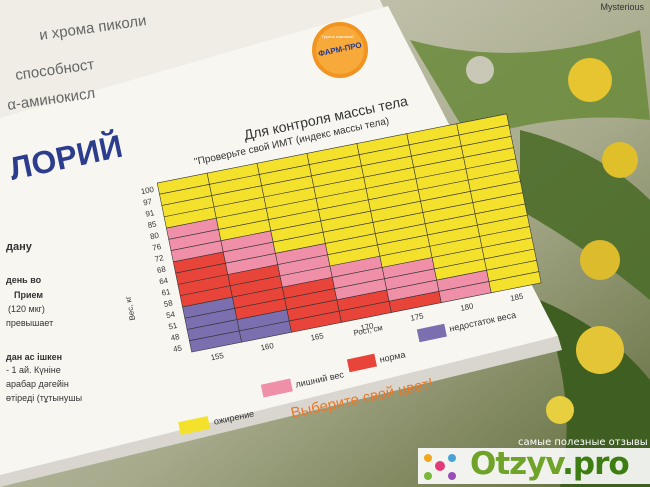  I want to click on y-tick-label: 85, so click(152, 224).